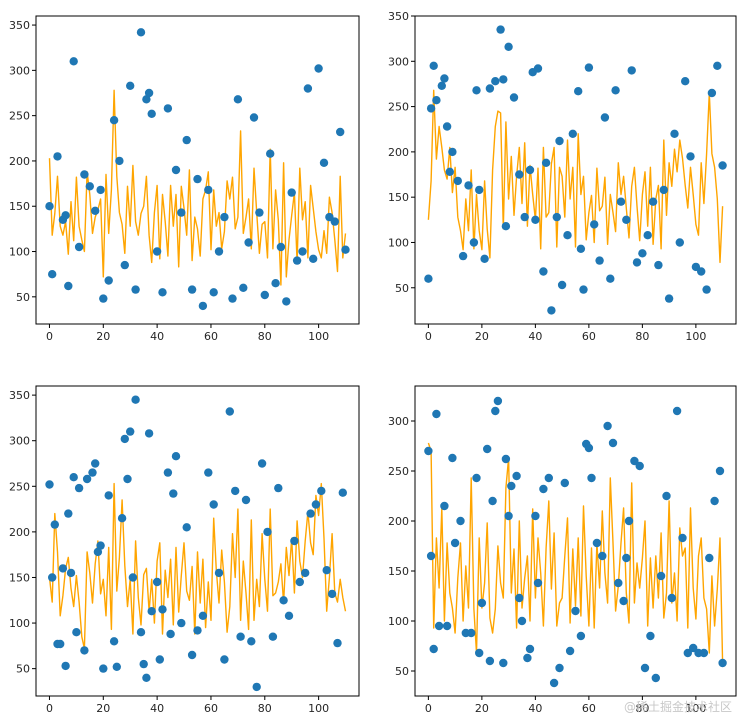  Describe the element at coordinates (49, 336) in the screenshot. I see `x-tick-label: 0` at that location.